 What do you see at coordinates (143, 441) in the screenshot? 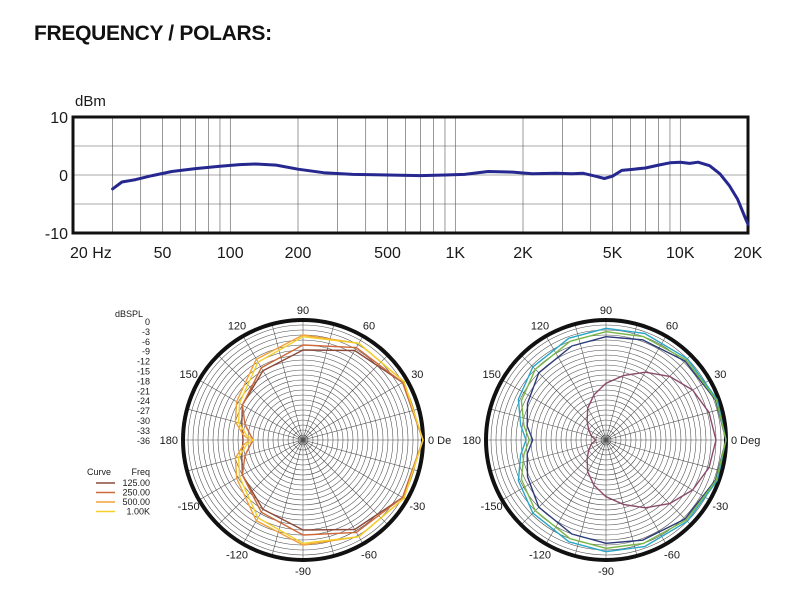
I see `radial-tick-label: -36` at bounding box center [143, 441].